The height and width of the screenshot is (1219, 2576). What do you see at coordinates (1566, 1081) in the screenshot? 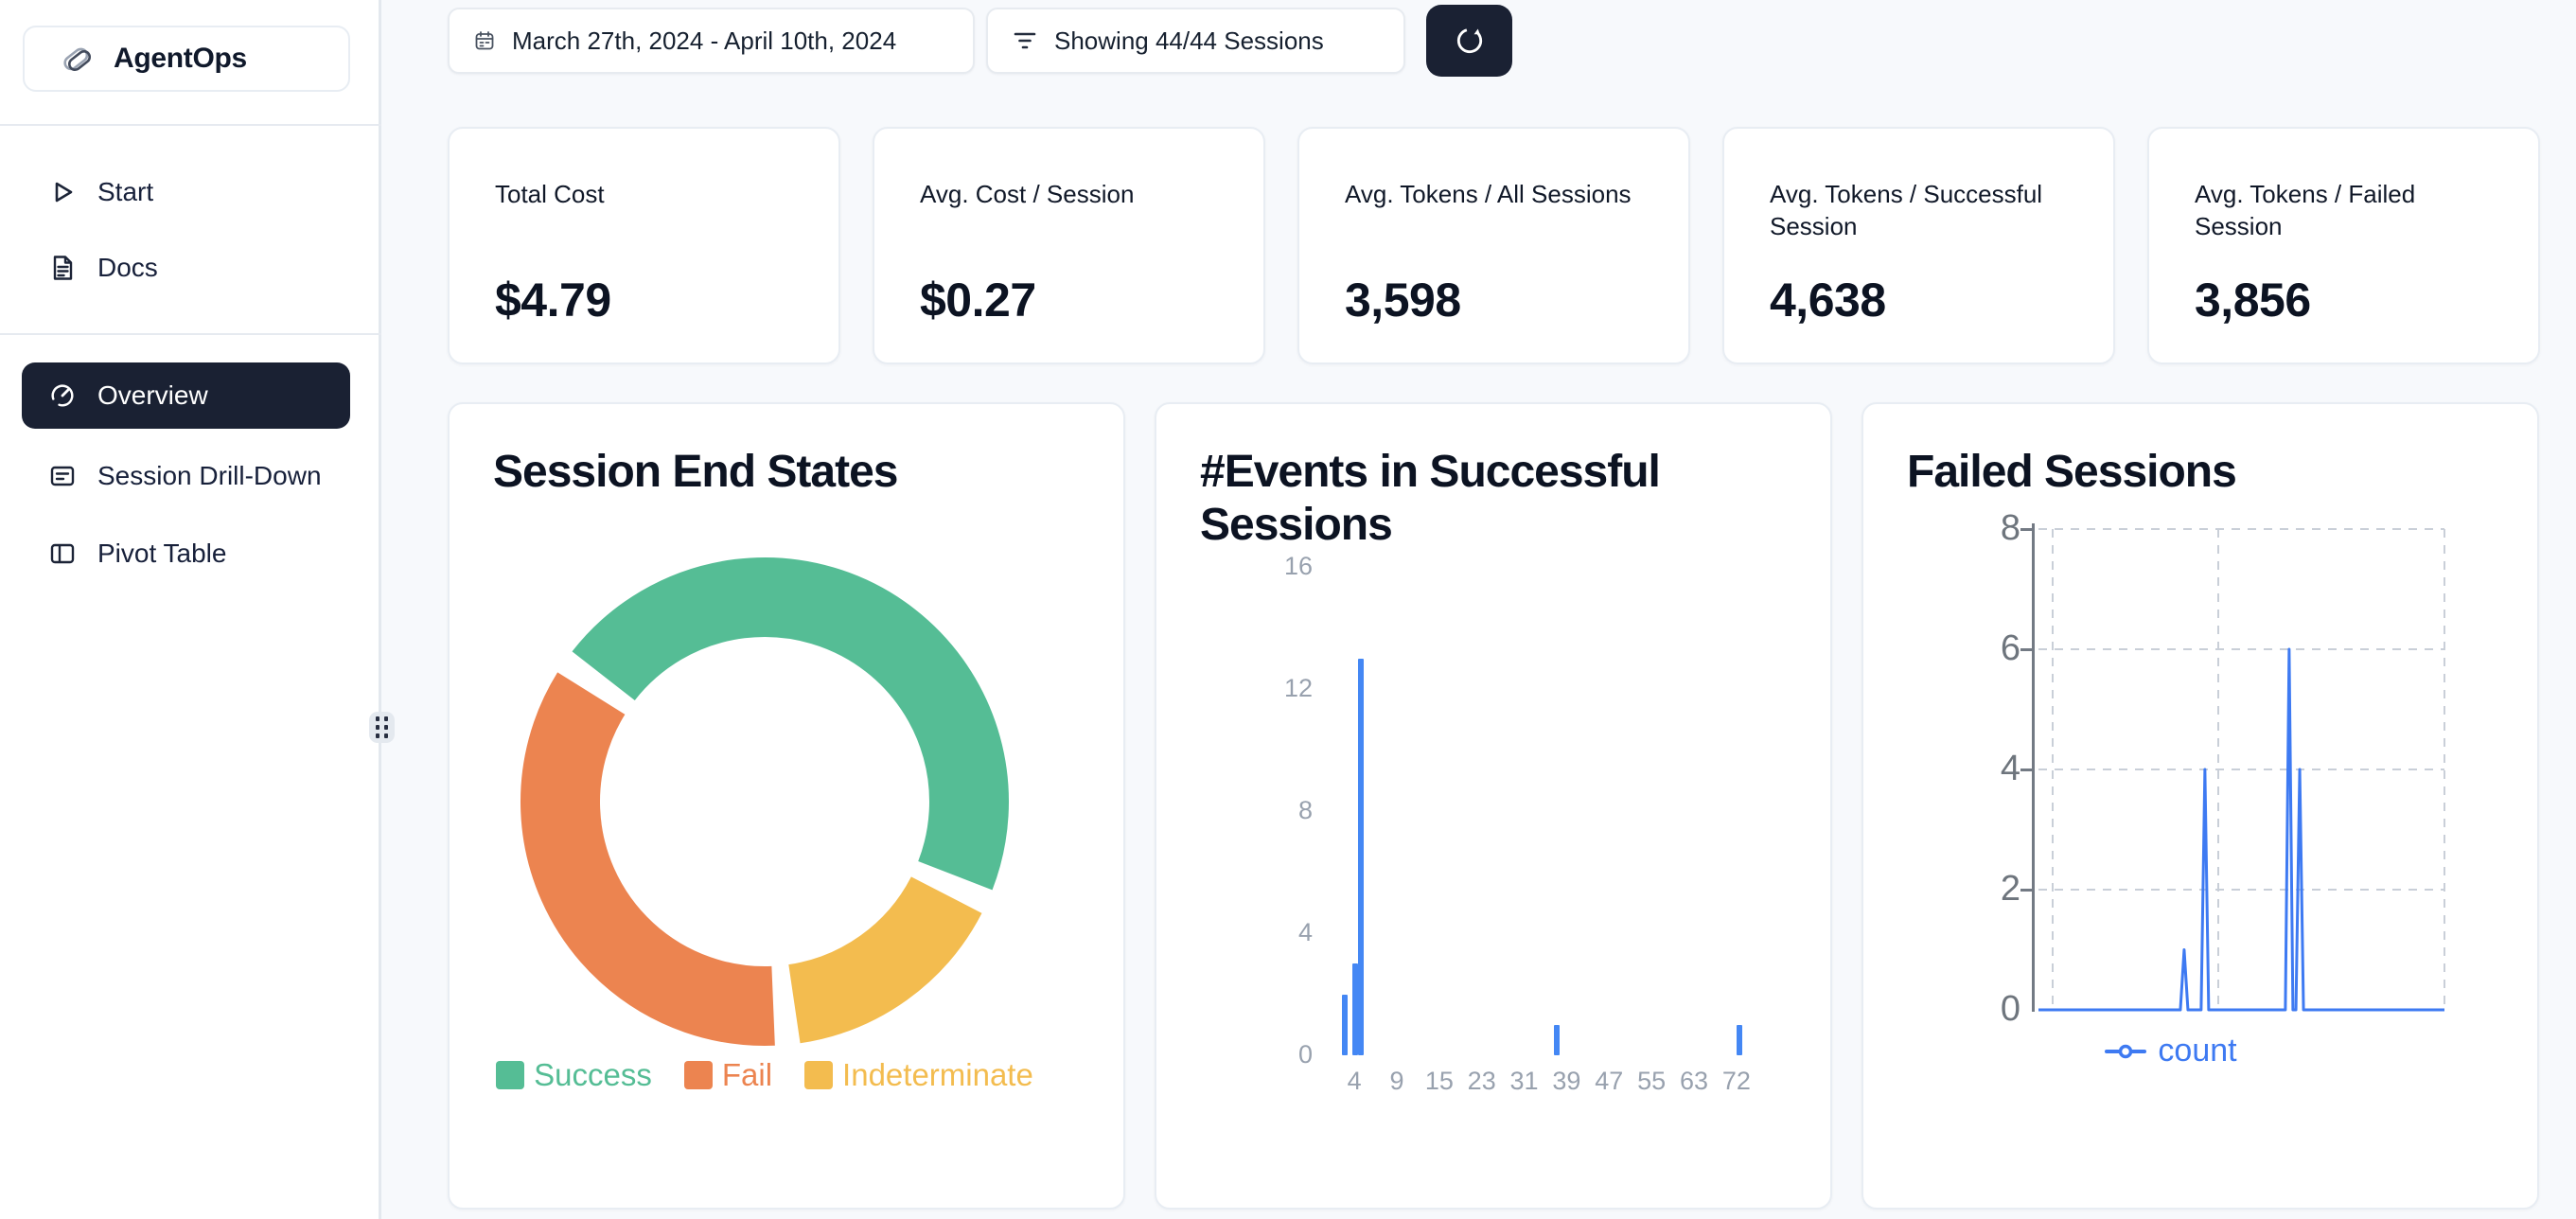
I see `x-tick-label: 39` at bounding box center [1566, 1081].